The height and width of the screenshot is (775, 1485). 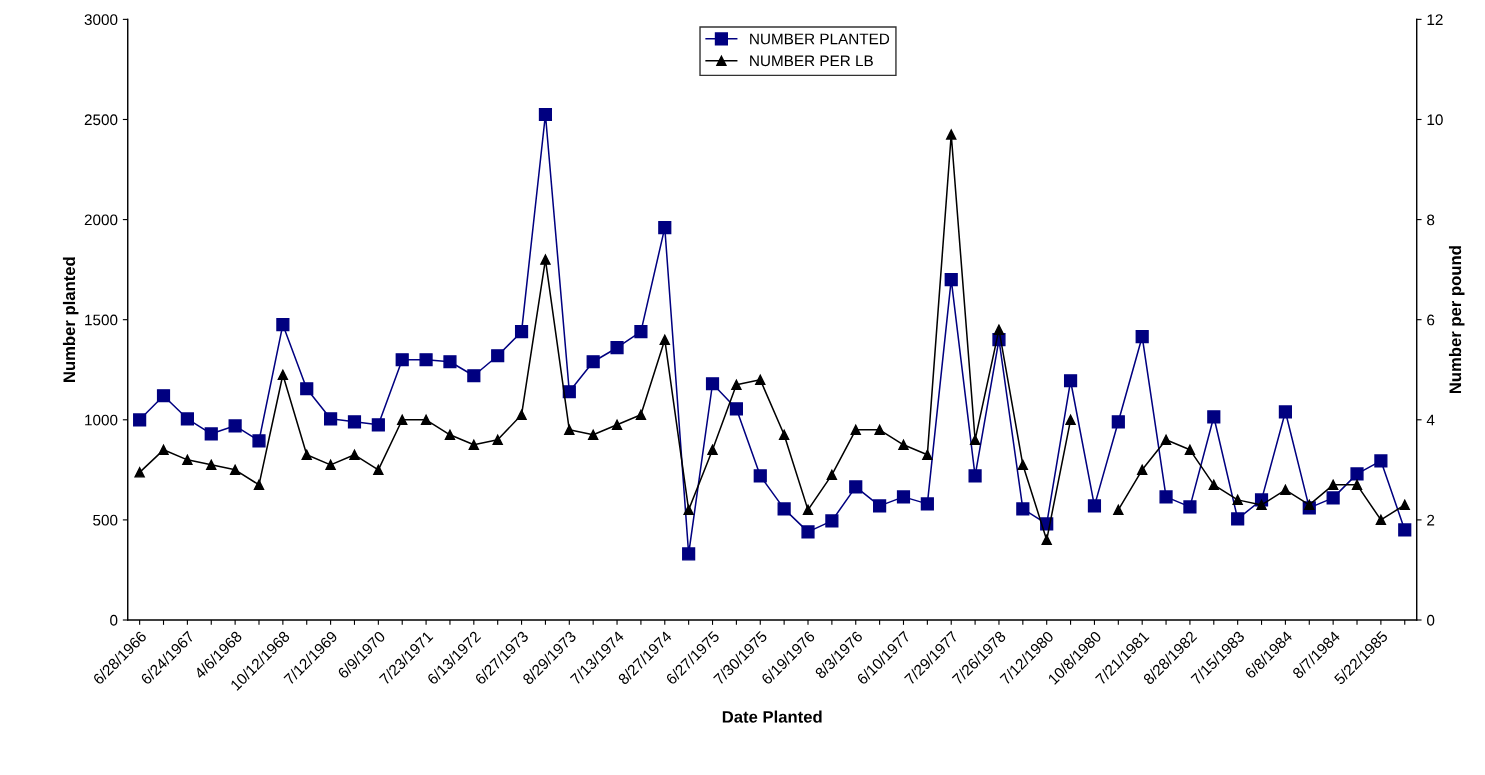 I want to click on y-tick-label: 500, so click(x=105, y=520).